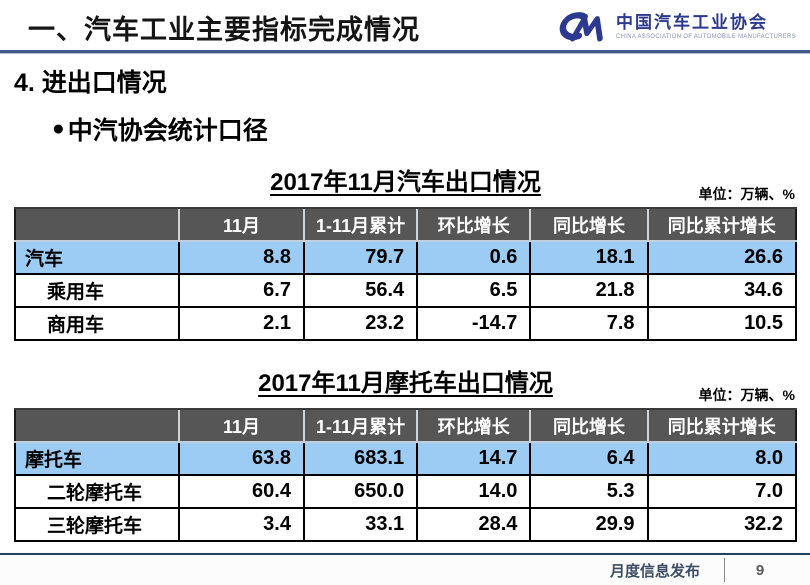  Describe the element at coordinates (722, 524) in the screenshot. I see `cell-value: 32.2` at that location.